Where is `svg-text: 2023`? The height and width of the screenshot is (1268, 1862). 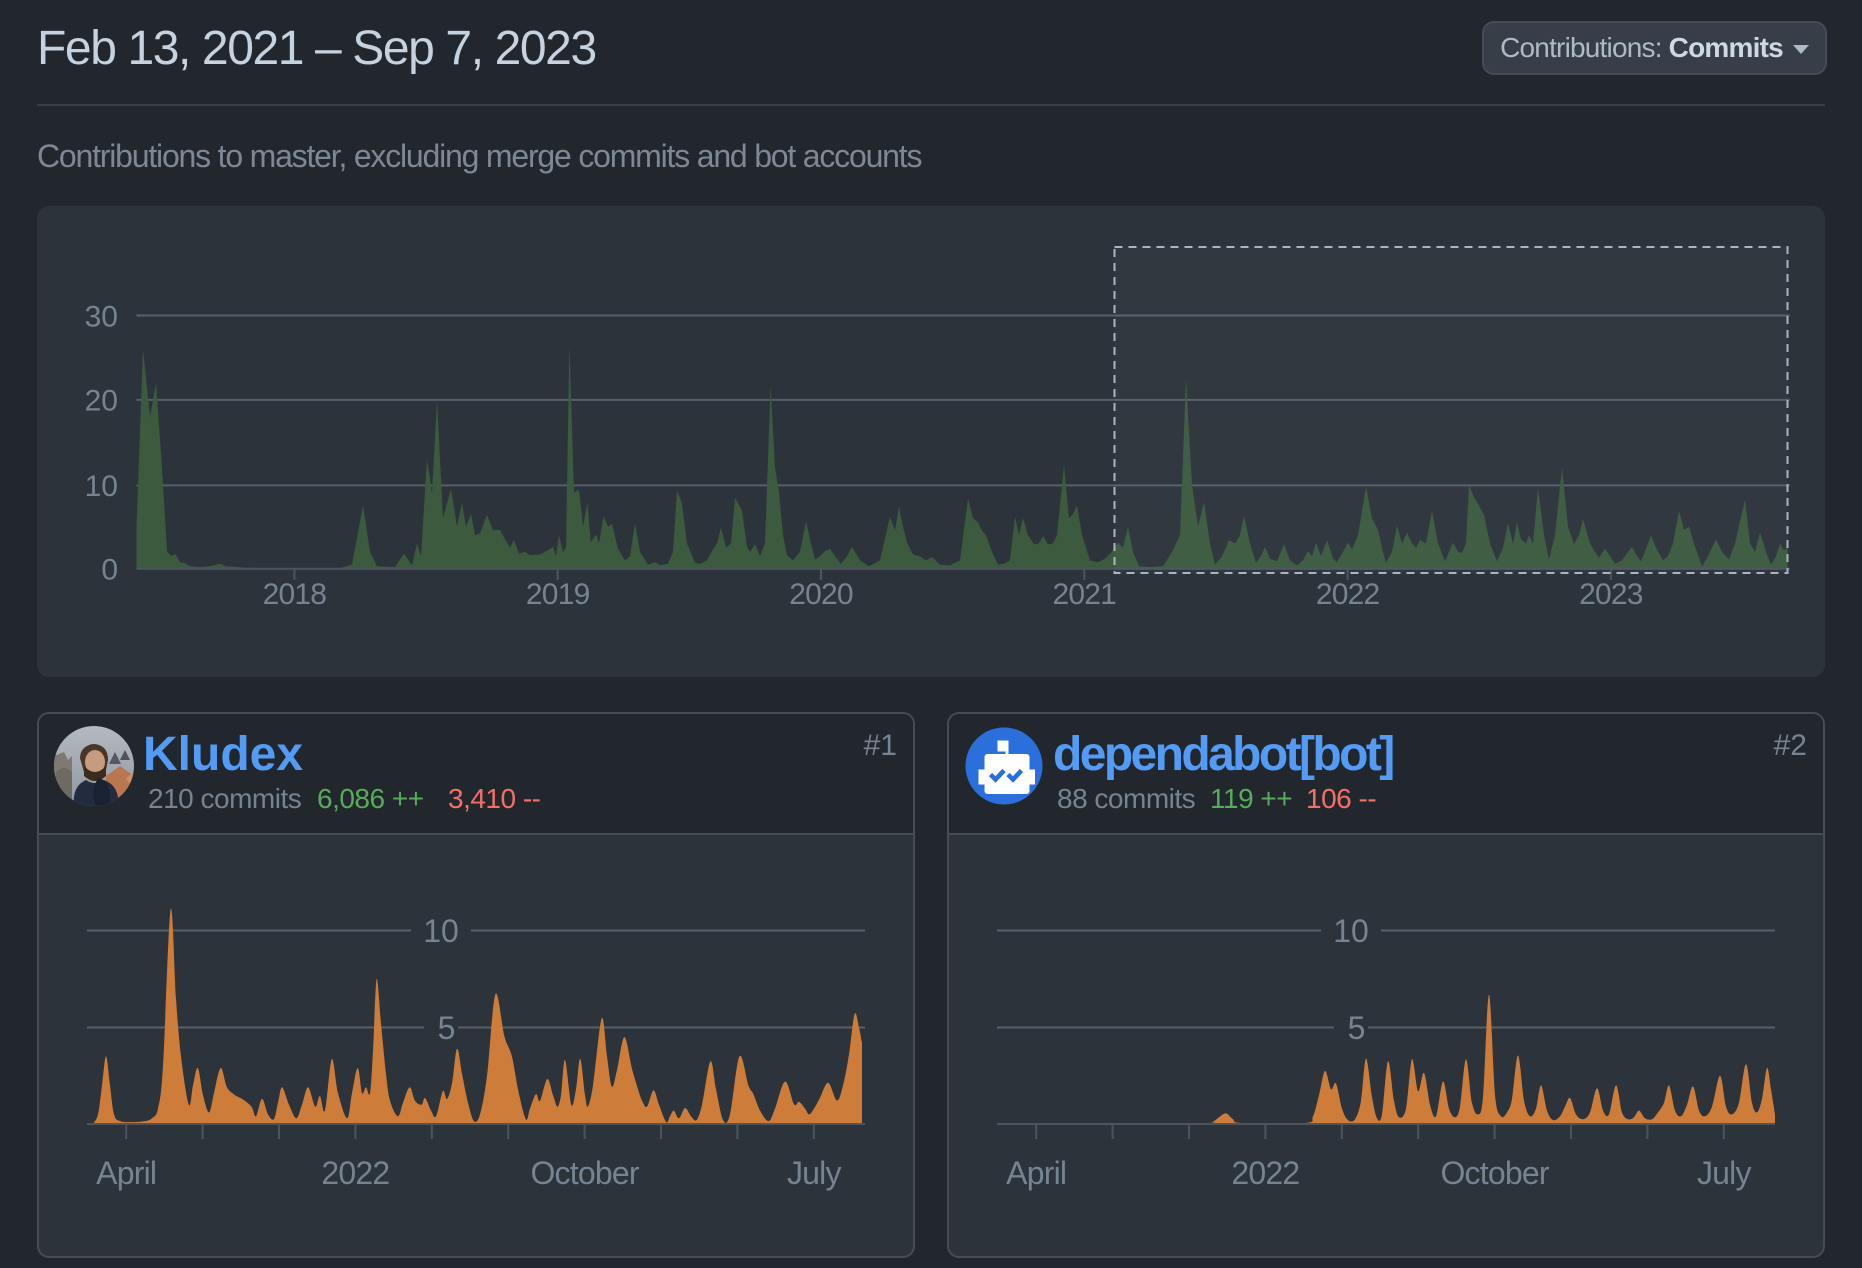
svg-text: 2023 is located at coordinates (1611, 594).